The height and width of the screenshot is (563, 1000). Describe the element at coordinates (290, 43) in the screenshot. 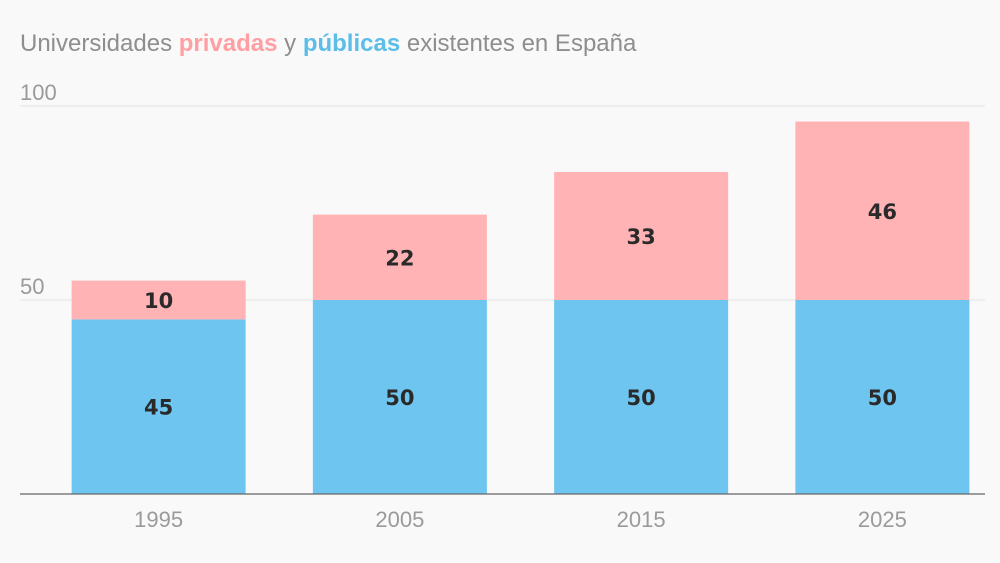

I see `title-part-2: y` at that location.